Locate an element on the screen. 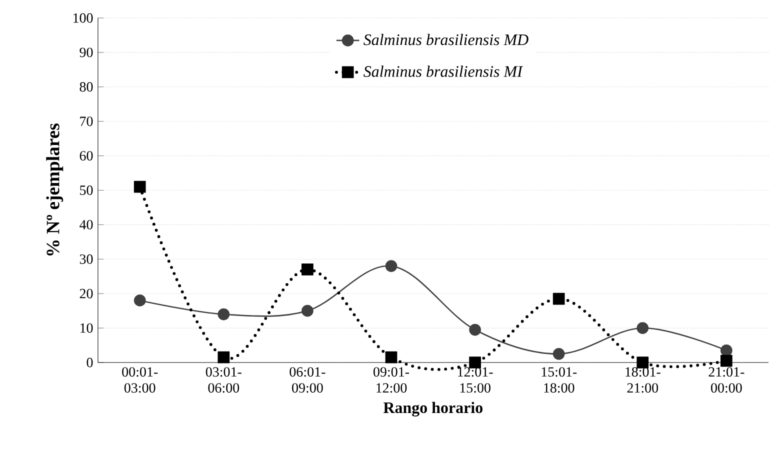 This screenshot has width=769, height=450. y-tick-label: 20 is located at coordinates (86, 293).